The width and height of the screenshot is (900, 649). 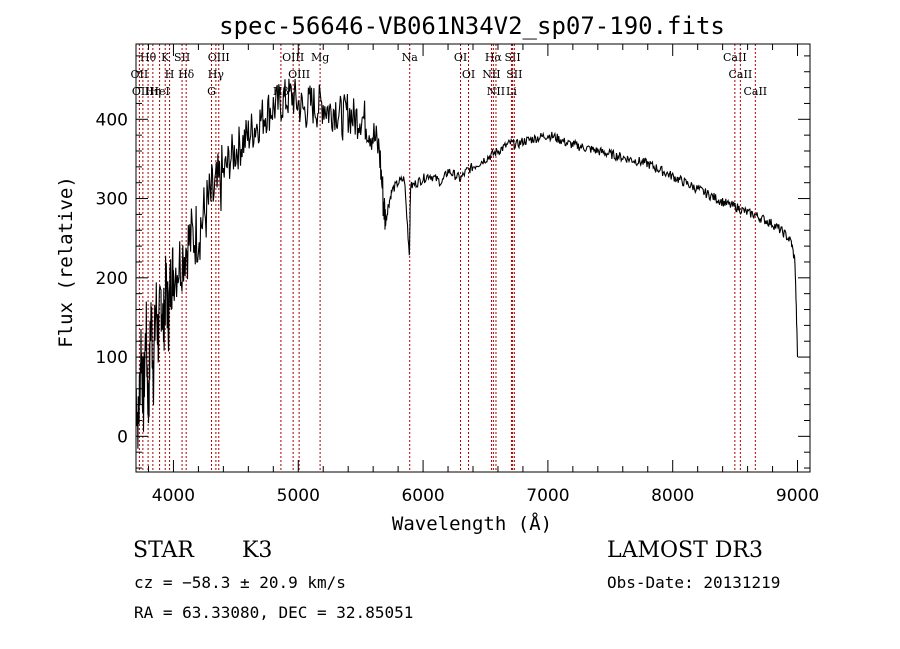 I want to click on survey-label: LAMOST DR3, so click(x=685, y=550).